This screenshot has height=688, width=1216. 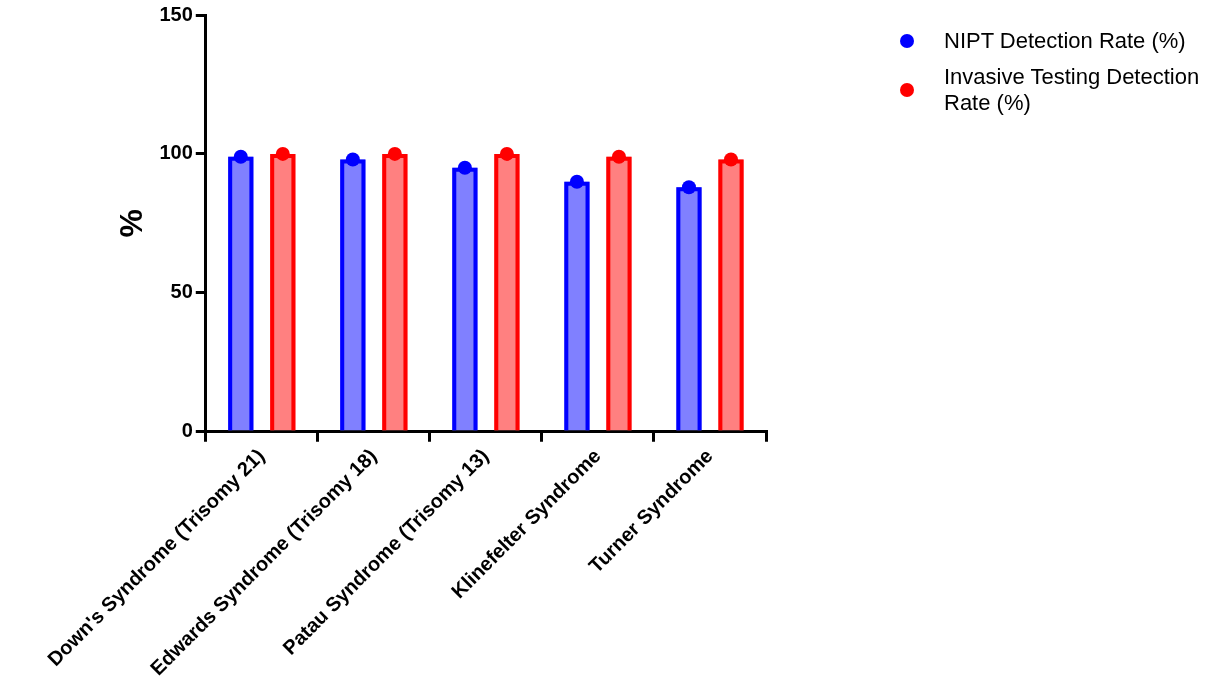 What do you see at coordinates (176, 152) in the screenshot?
I see `y-tick-label: 100` at bounding box center [176, 152].